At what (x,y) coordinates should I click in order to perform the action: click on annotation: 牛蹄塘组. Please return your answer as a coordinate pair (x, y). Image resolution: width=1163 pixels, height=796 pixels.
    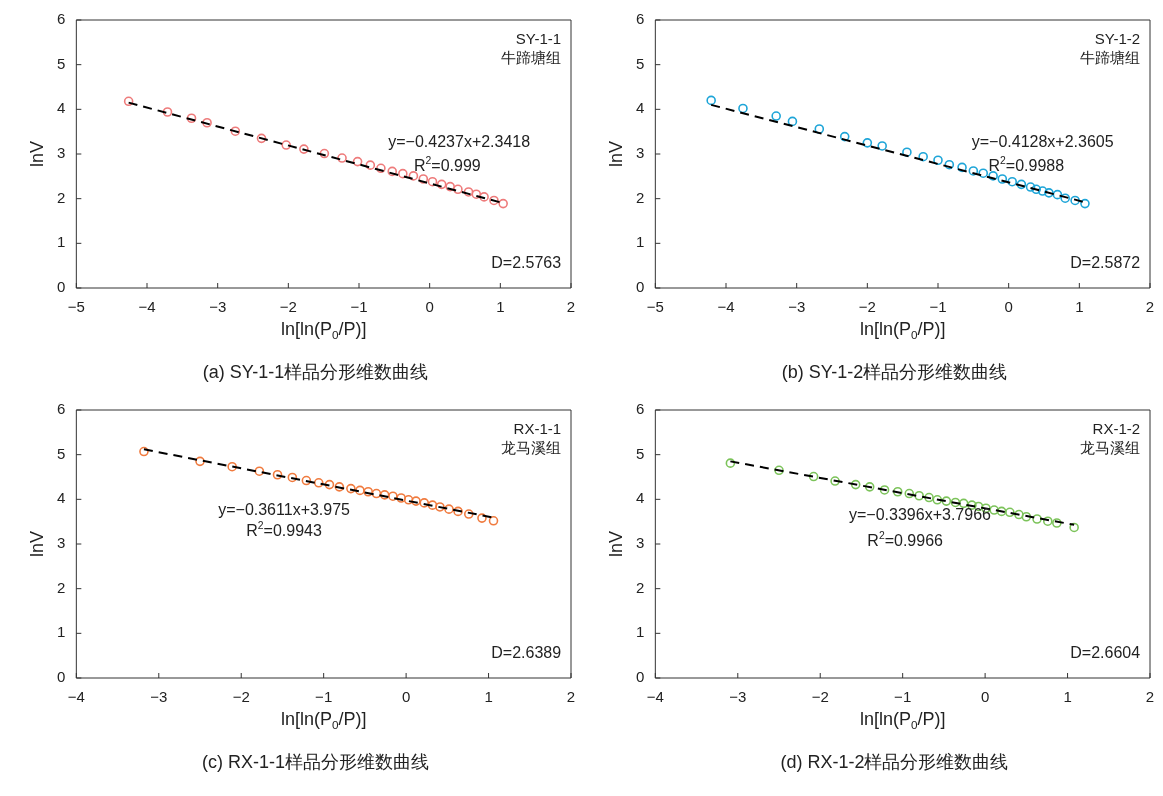
    Looking at the image, I should click on (531, 57).